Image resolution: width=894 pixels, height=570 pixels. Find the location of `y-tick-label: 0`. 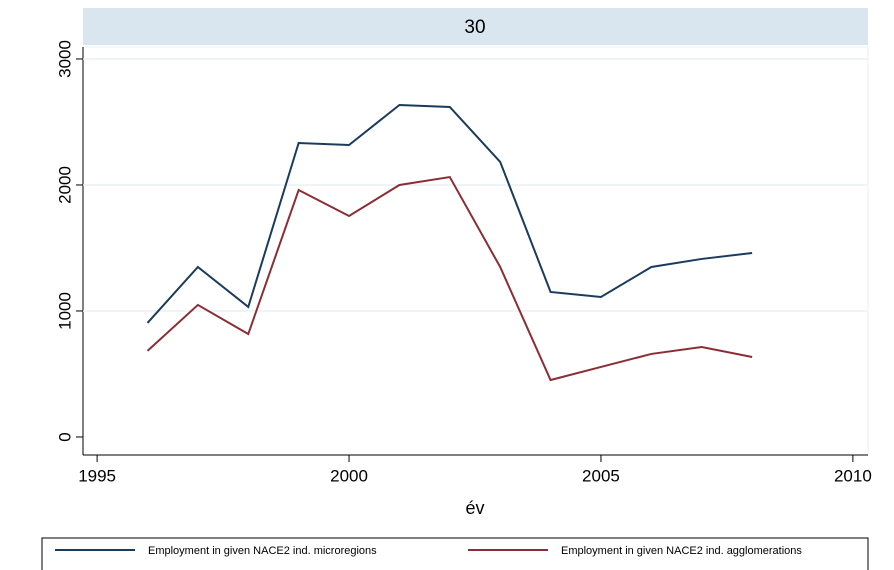

y-tick-label: 0 is located at coordinates (64, 436).